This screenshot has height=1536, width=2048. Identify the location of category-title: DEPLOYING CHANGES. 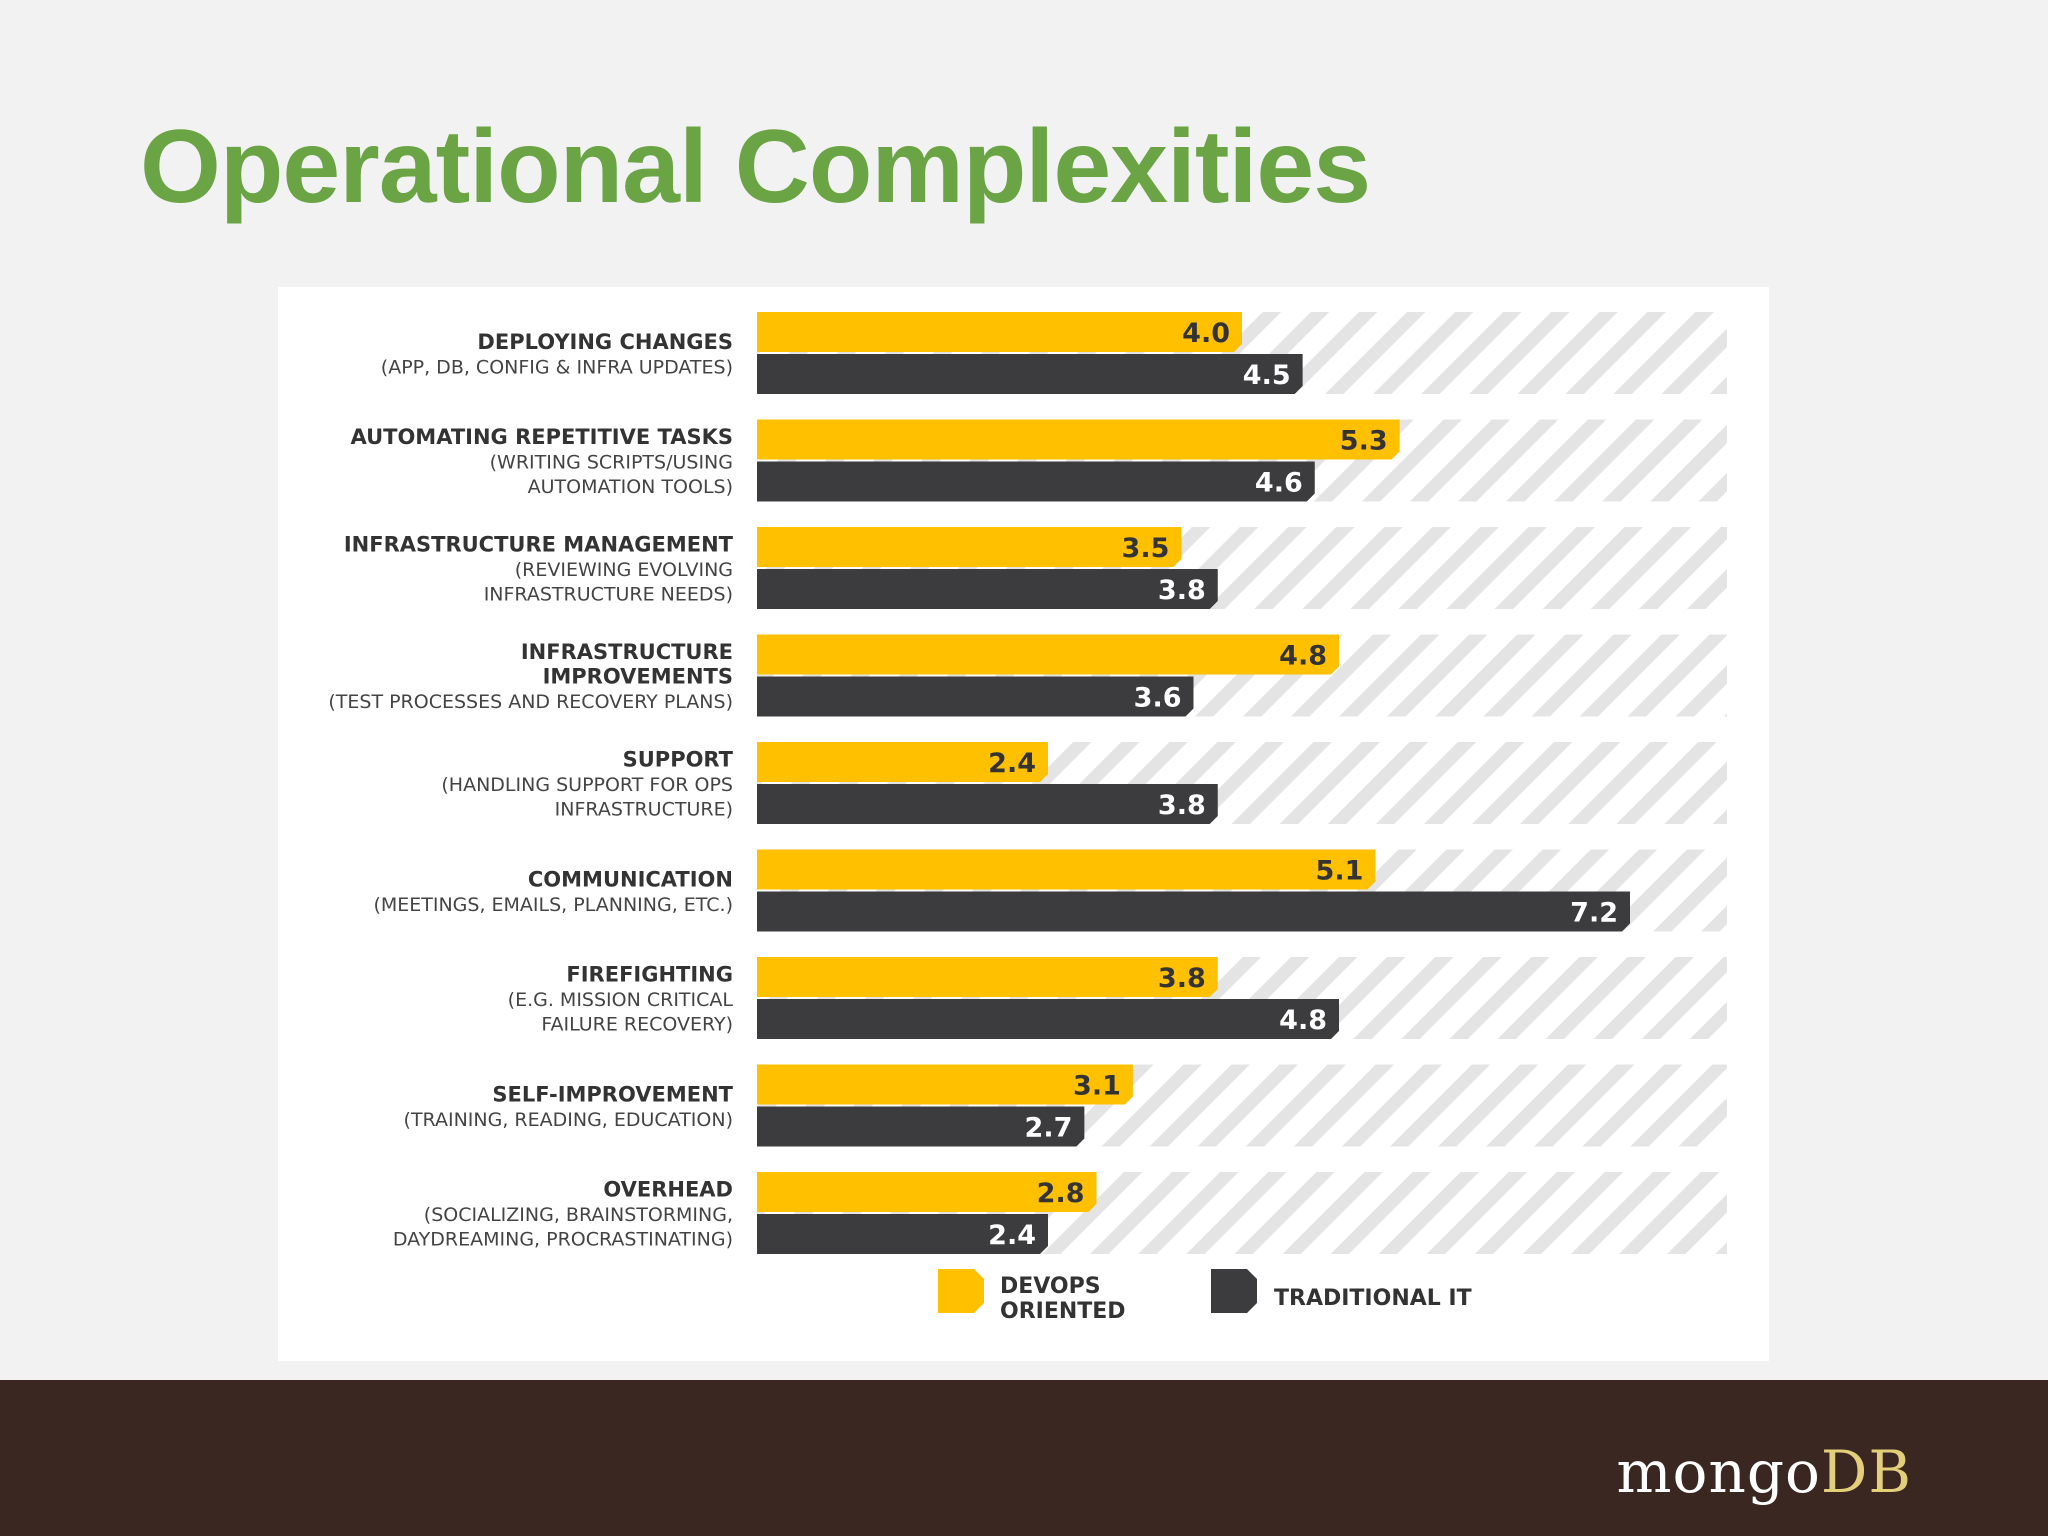
(605, 342).